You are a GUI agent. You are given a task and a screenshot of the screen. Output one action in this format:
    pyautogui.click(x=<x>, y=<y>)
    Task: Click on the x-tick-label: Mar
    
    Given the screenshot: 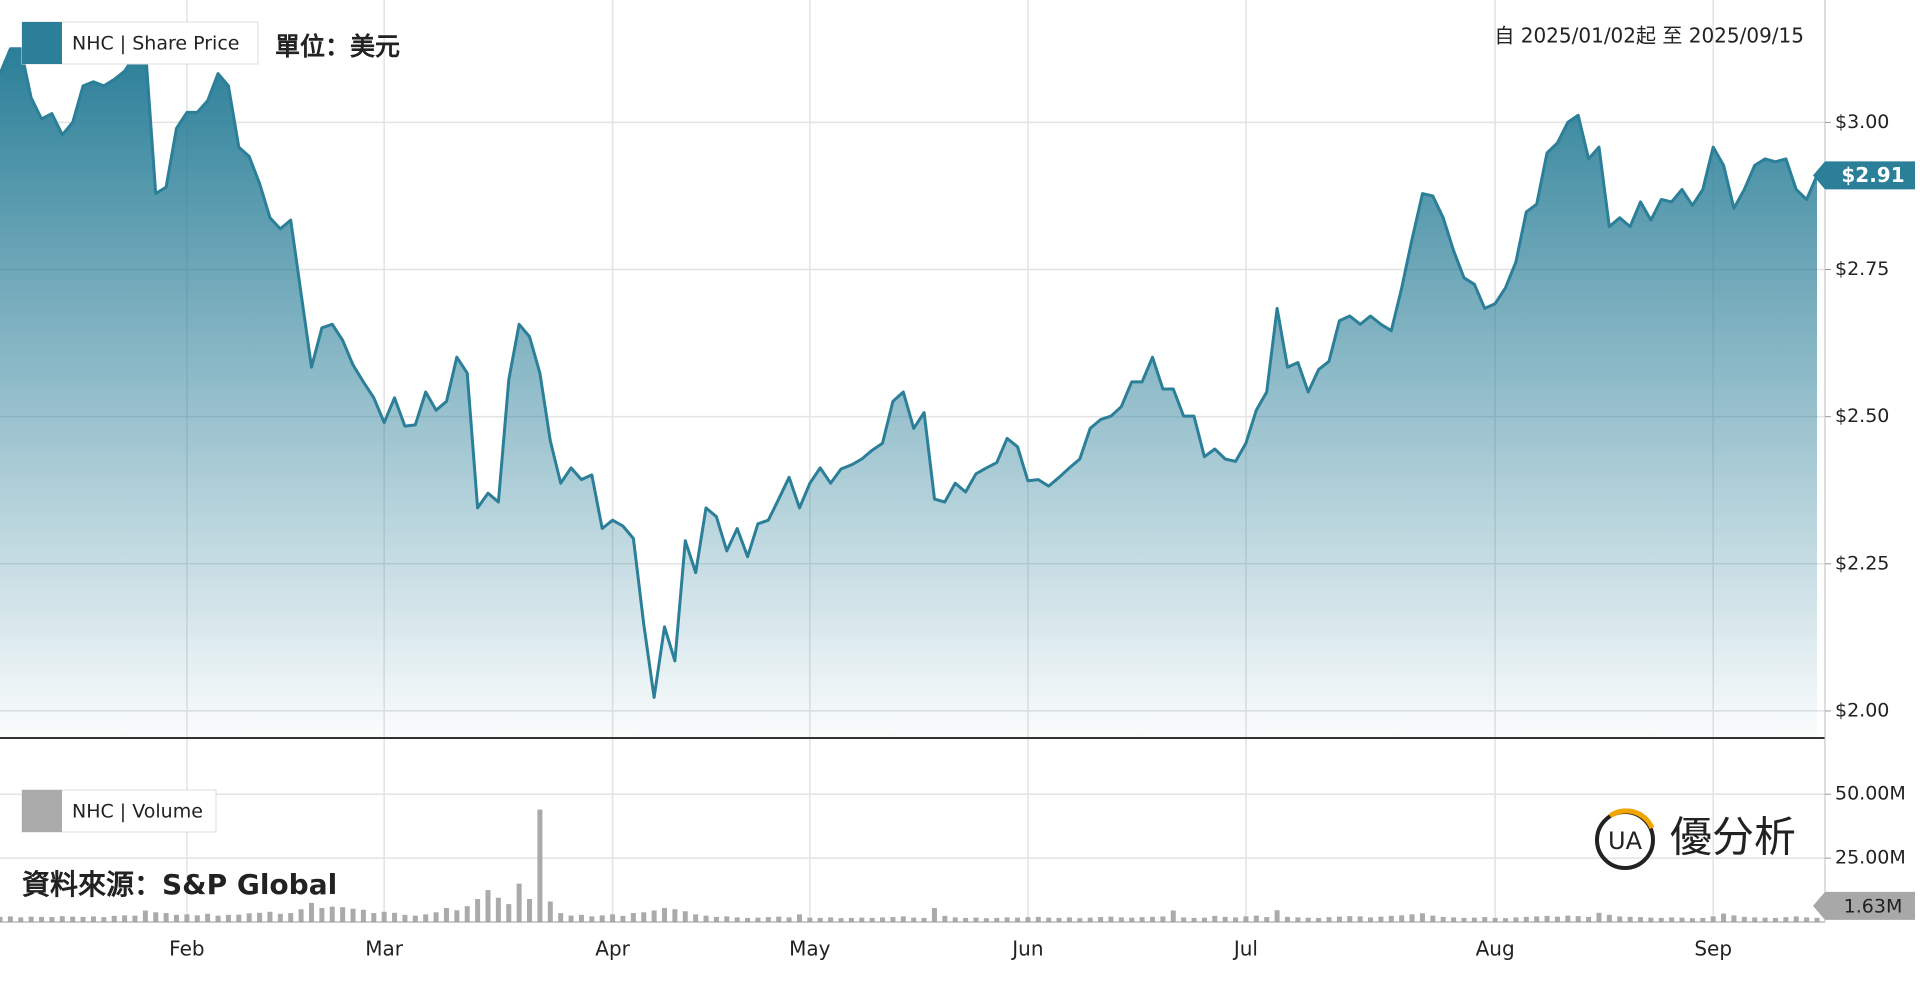 What is the action you would take?
    pyautogui.click(x=384, y=949)
    